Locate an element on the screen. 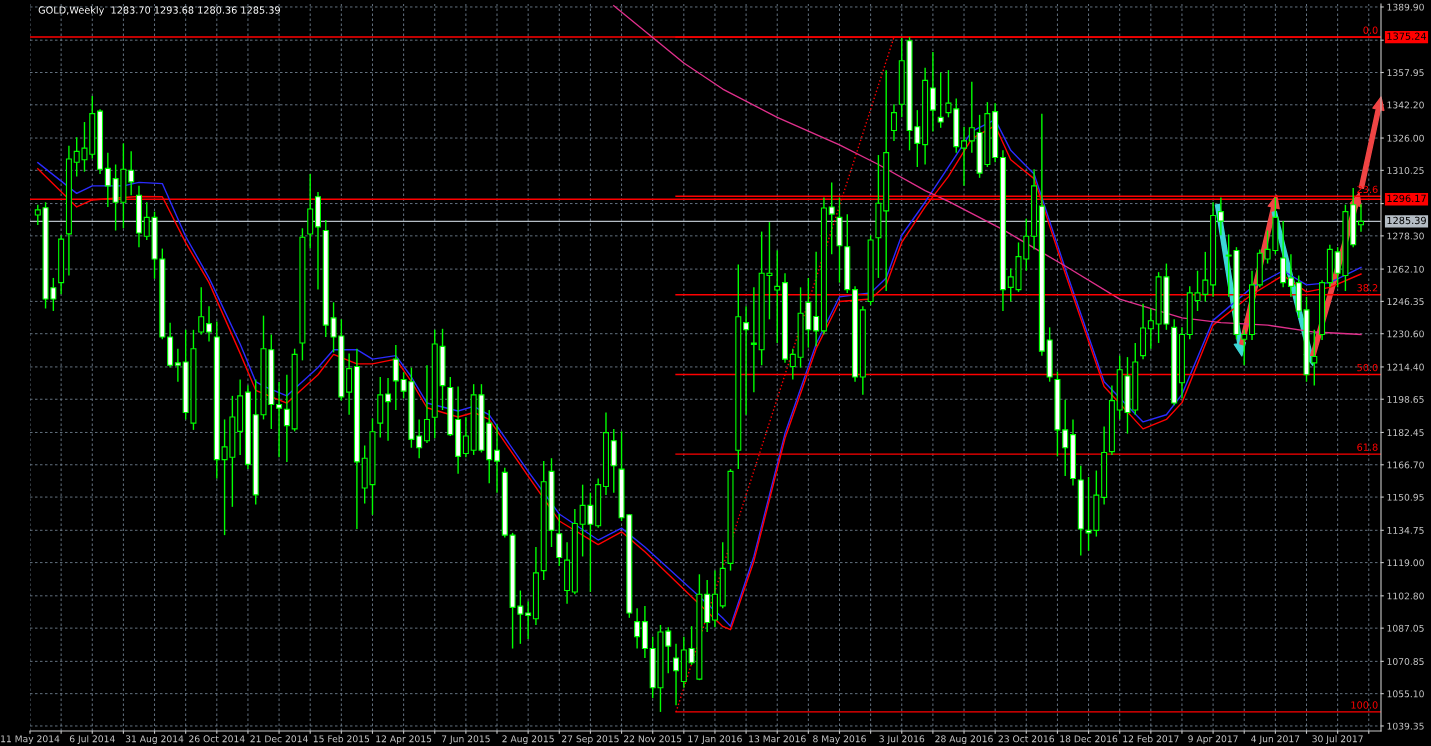 The width and height of the screenshot is (1431, 746). x-tick-label: 8 May 2016 is located at coordinates (839, 740).